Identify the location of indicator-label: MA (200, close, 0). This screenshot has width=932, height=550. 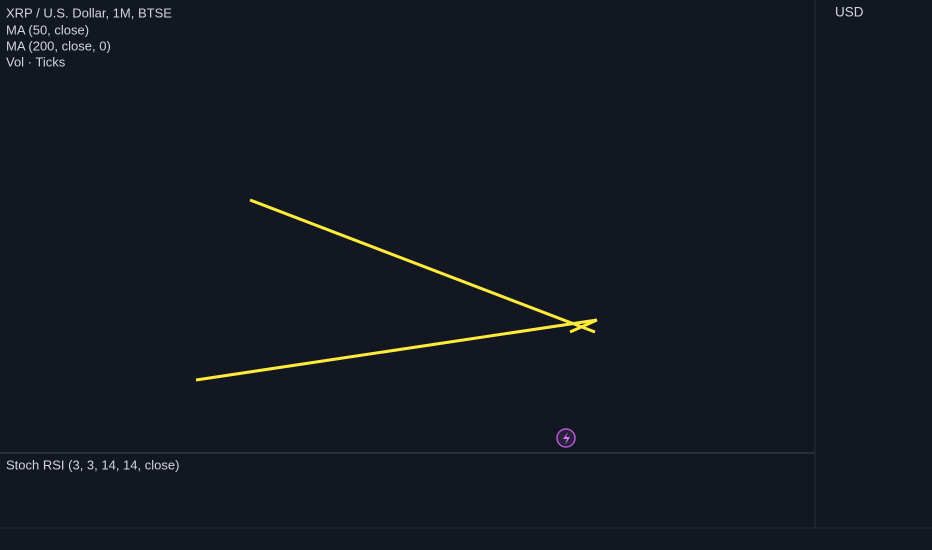
(58, 45).